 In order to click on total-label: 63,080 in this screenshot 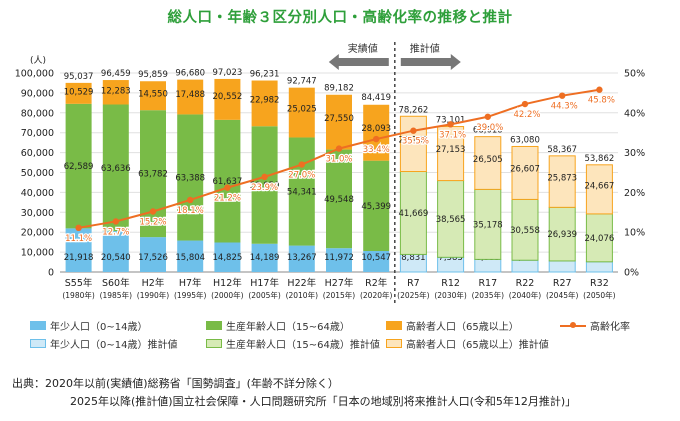, I will do `click(525, 140)`.